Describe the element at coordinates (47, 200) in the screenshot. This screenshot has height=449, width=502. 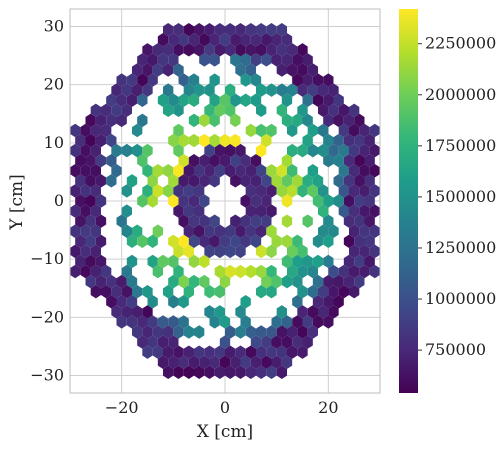
I see `y-axis-ticks: −30 −20 −10 0 10 20 30` at that location.